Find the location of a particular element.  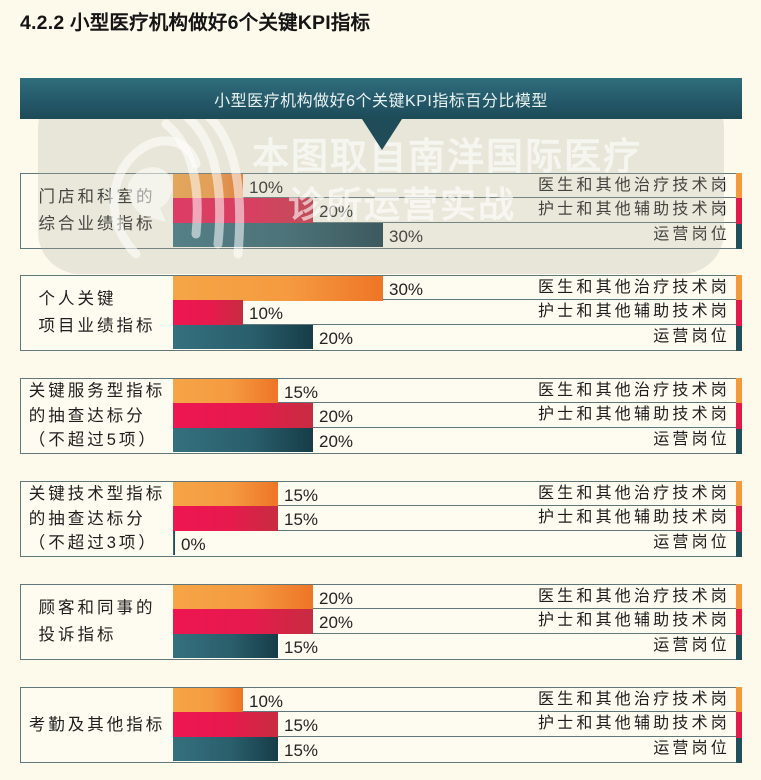

kpi-label-box: 门店和科室的 综合业绩指标 is located at coordinates (97, 211).